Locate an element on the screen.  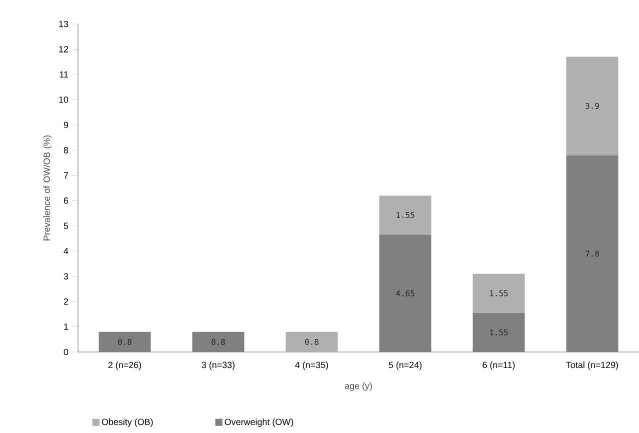
y-tick-label: 11 is located at coordinates (64, 74).